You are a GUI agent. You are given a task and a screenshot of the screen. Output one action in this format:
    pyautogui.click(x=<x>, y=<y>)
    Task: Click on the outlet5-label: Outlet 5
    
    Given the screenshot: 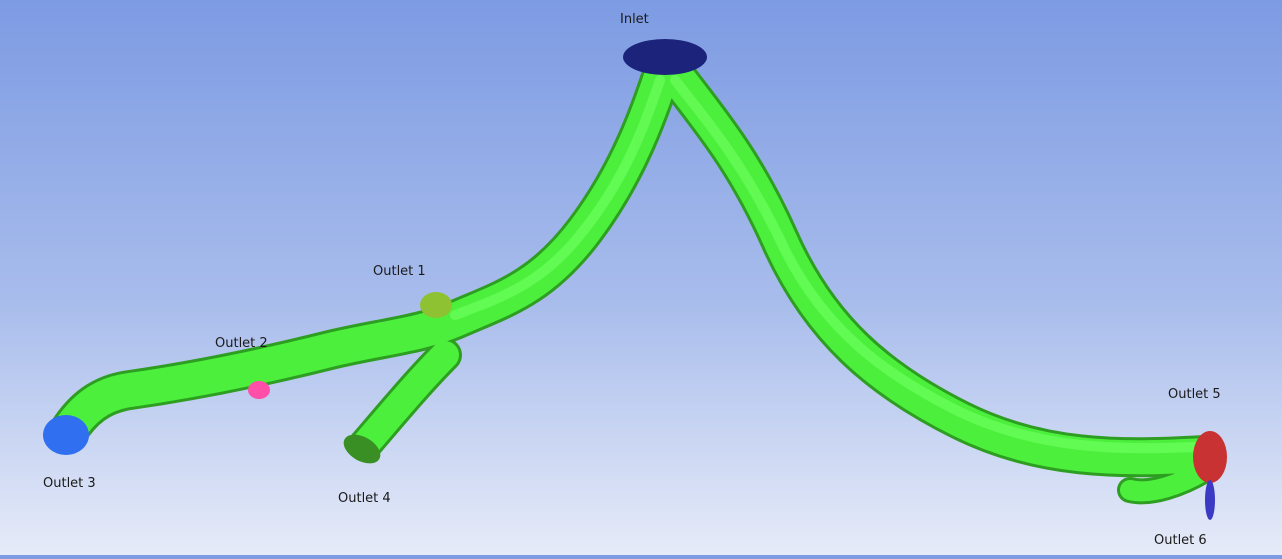 What is the action you would take?
    pyautogui.click(x=1194, y=394)
    